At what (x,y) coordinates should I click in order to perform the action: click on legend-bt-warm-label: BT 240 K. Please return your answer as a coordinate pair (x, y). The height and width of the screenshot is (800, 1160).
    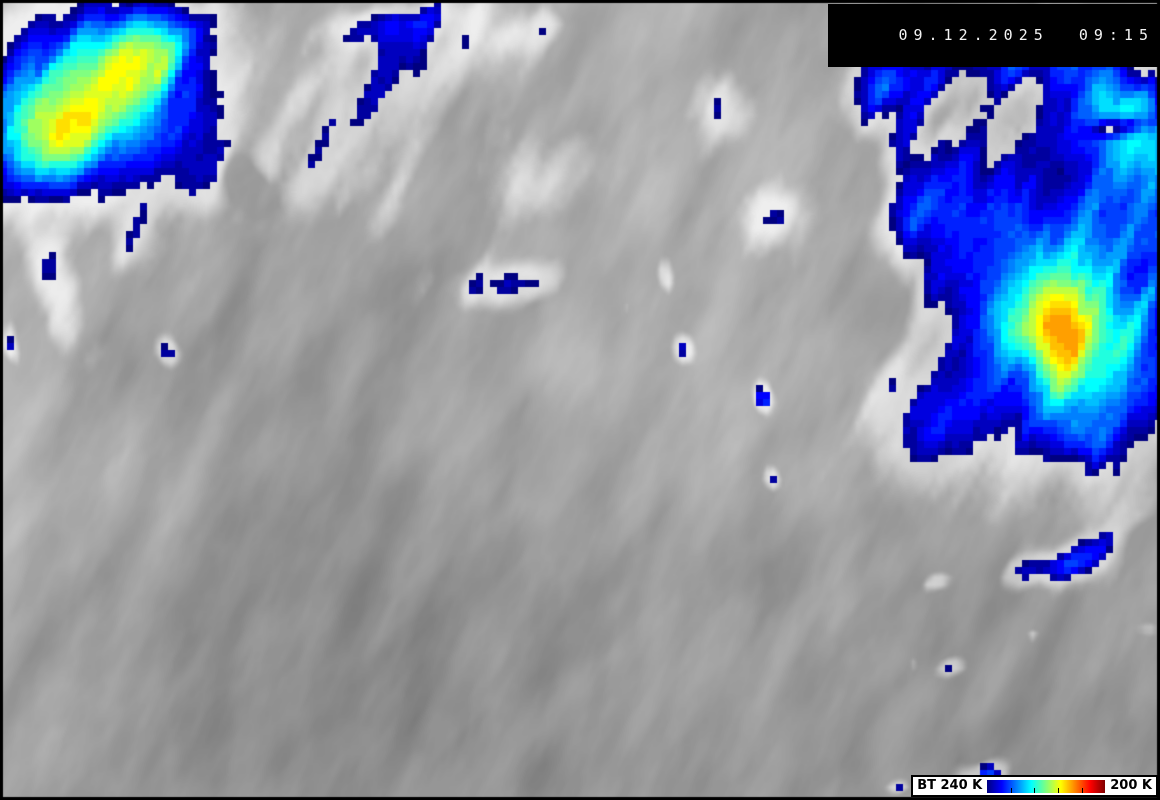
    Looking at the image, I should click on (950, 785).